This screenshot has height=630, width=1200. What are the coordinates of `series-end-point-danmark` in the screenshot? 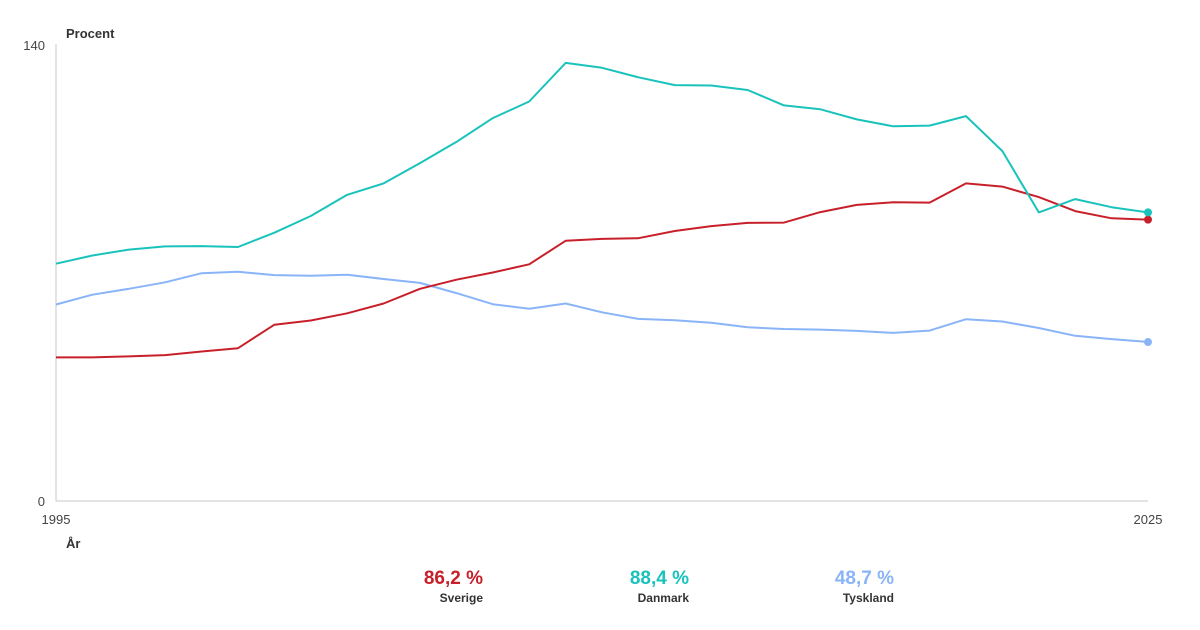 It's located at (1148, 212).